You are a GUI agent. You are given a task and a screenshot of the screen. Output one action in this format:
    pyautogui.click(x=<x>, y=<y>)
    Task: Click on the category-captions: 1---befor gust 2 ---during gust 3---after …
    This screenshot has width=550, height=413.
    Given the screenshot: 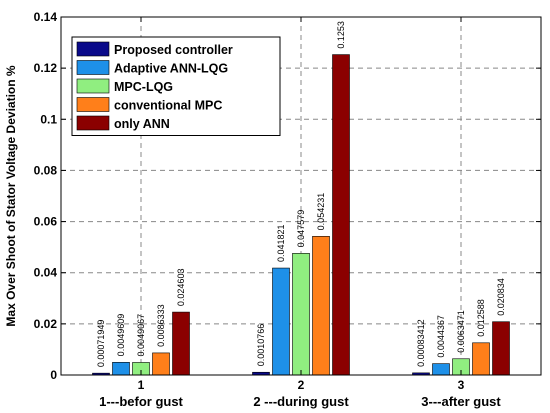 What is the action you would take?
    pyautogui.click(x=300, y=401)
    